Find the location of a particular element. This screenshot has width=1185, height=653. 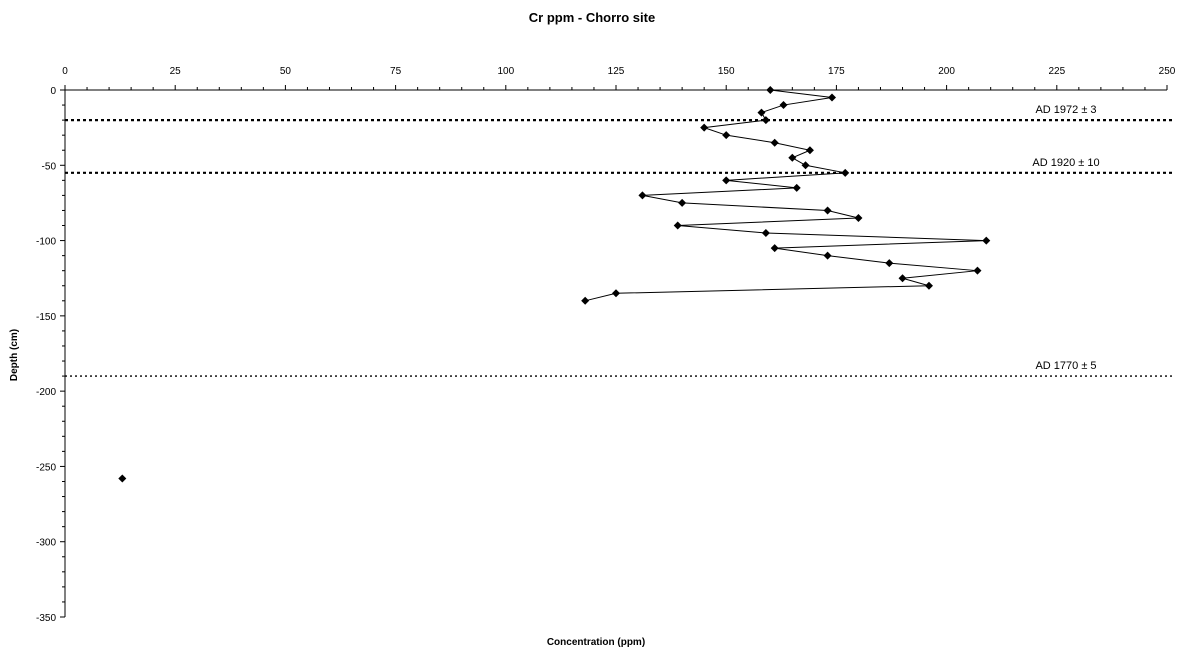

x-tick-label: 250 is located at coordinates (1167, 71).